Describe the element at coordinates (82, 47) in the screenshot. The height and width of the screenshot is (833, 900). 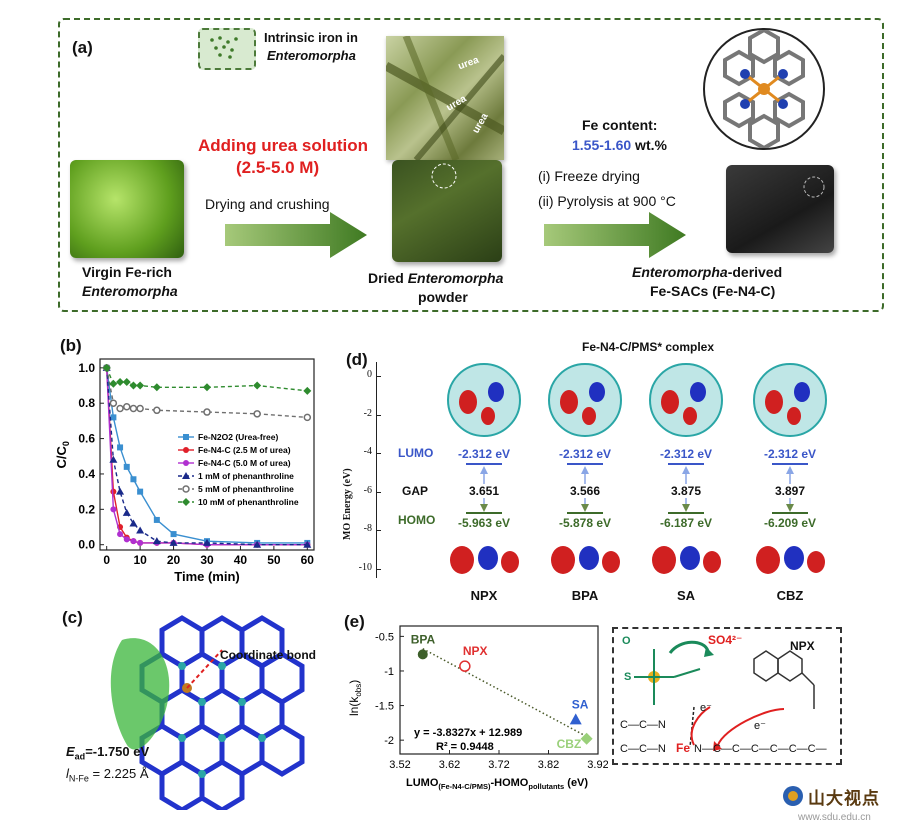
I see `panel-a-label: (a)` at that location.